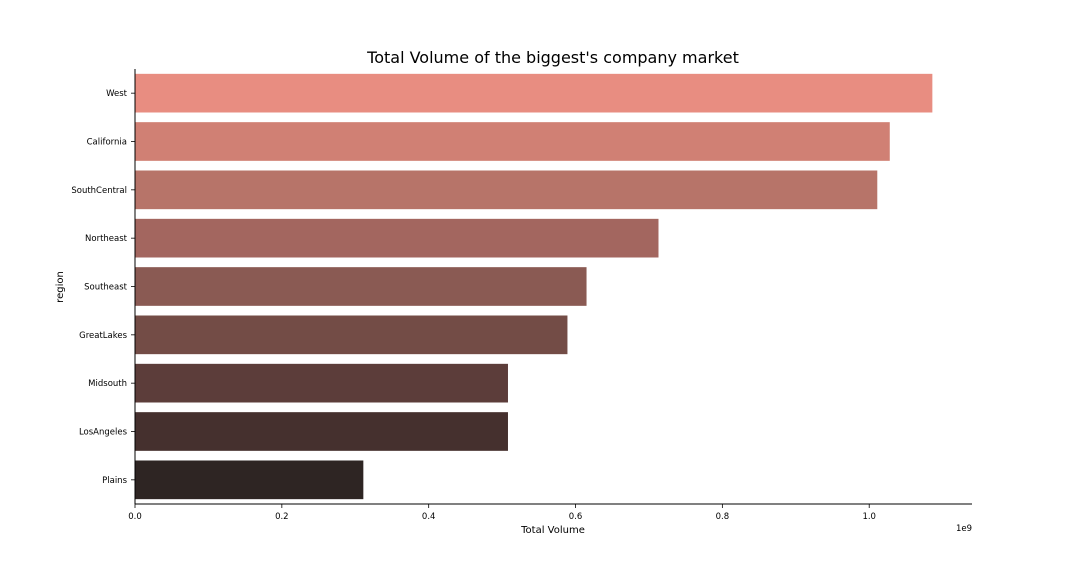  I want to click on bar-california, so click(512, 141).